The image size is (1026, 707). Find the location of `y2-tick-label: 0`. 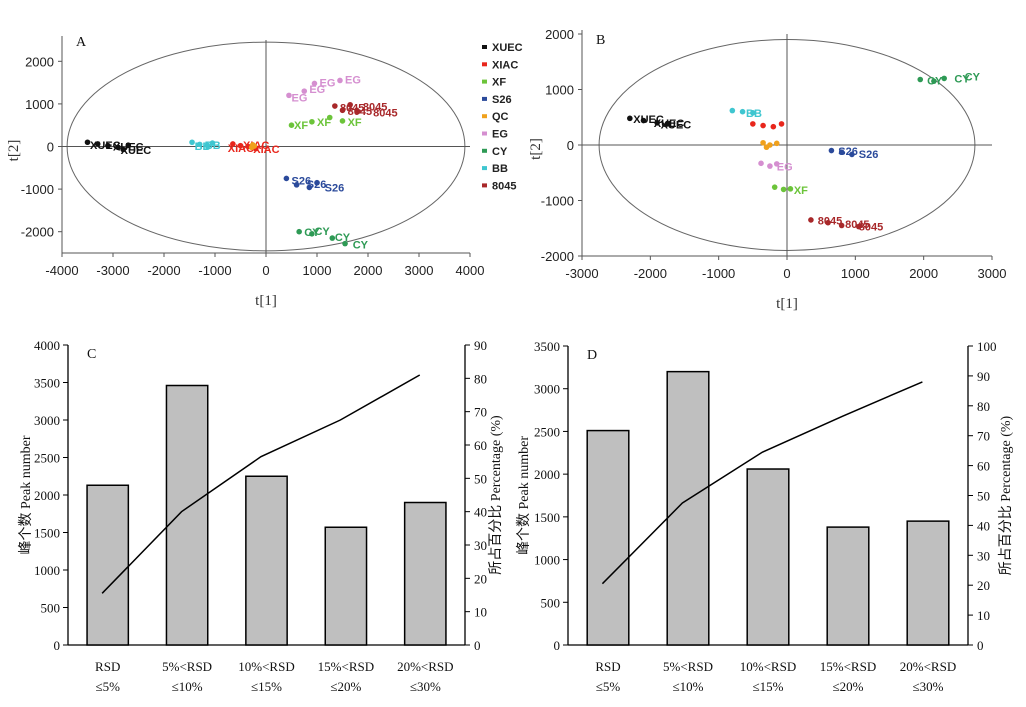

y2-tick-label: 0 is located at coordinates (477, 645).